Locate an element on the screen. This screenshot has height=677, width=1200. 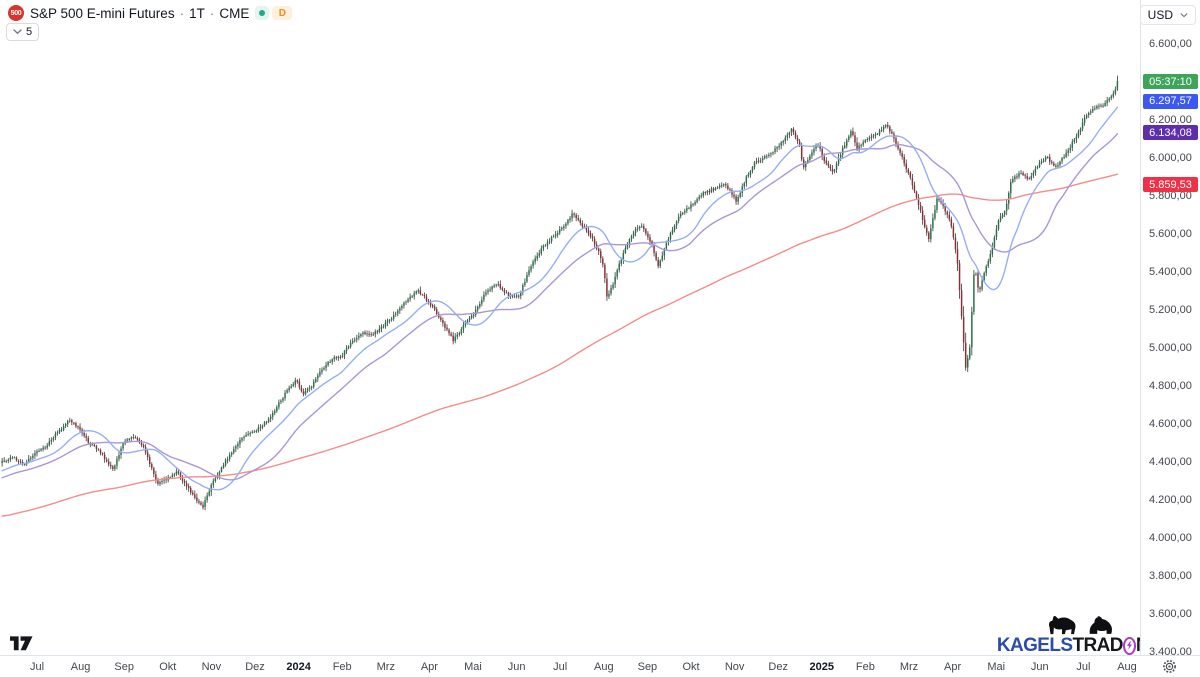
currency-label: USD is located at coordinates (1160, 15).